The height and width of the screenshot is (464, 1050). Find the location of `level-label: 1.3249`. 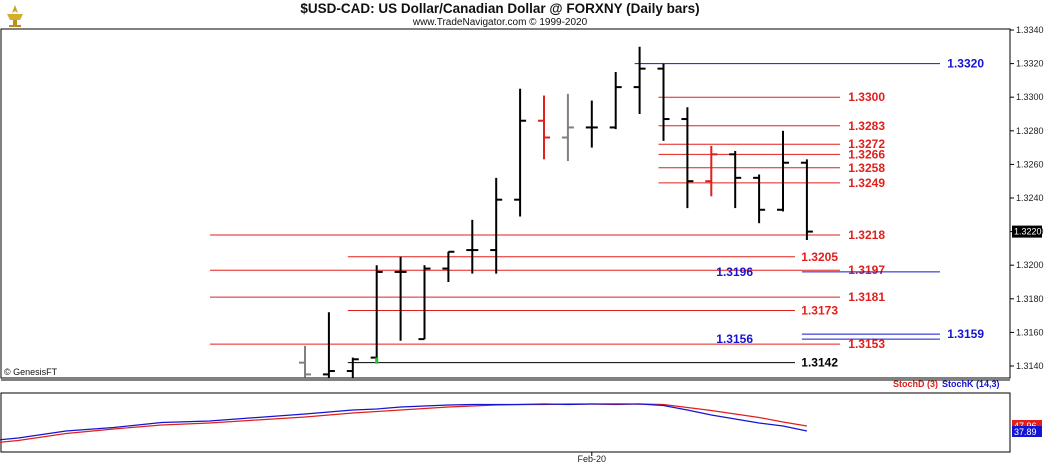

level-label: 1.3249 is located at coordinates (866, 183).